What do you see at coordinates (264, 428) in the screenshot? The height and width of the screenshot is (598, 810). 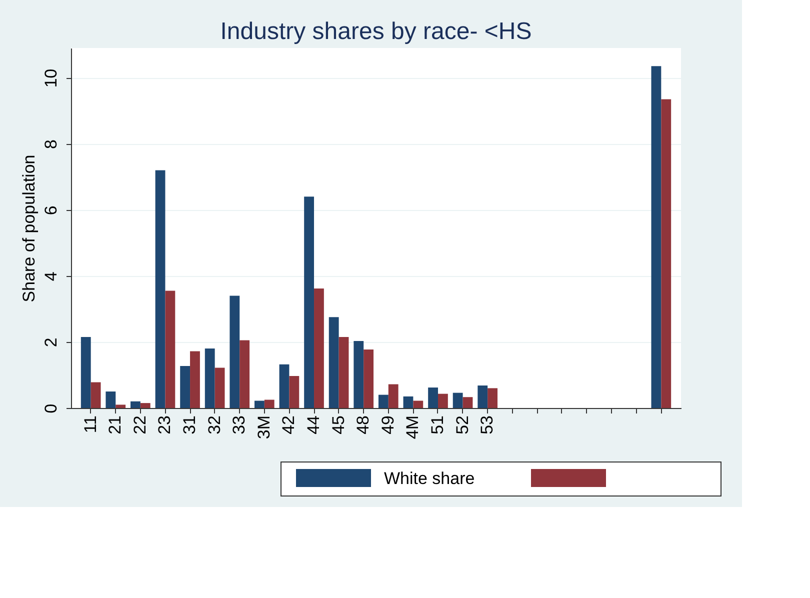 I see `x-tick-label: 3M` at bounding box center [264, 428].